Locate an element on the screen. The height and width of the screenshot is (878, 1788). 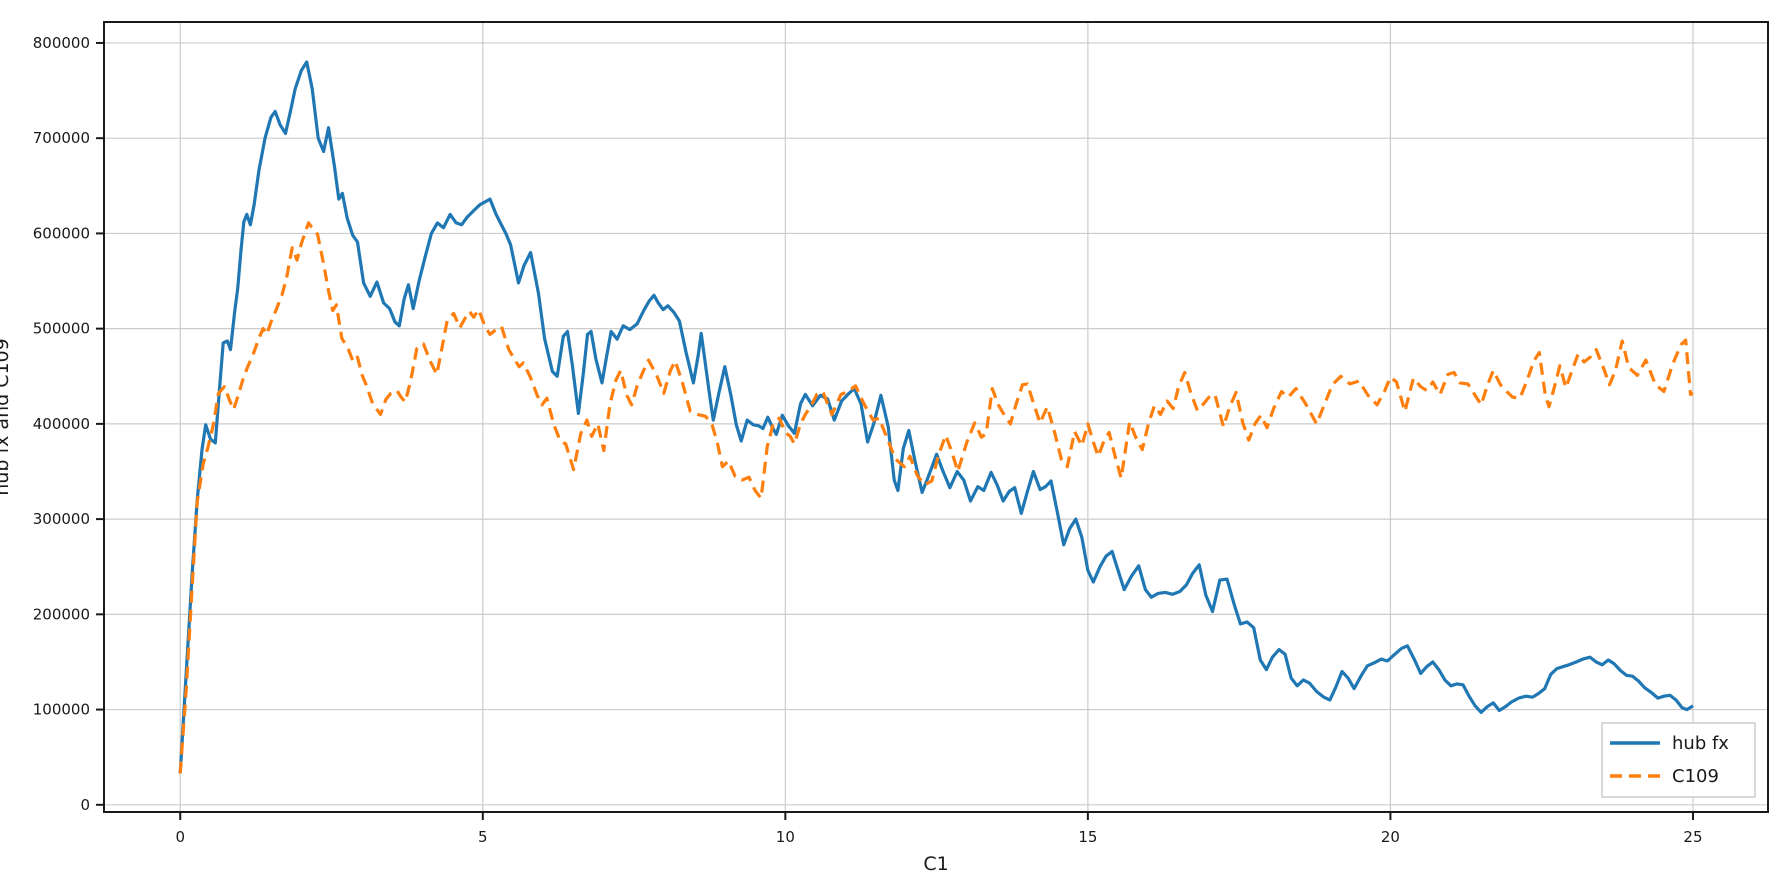
y-tick-label: 800000 is located at coordinates (61, 43).